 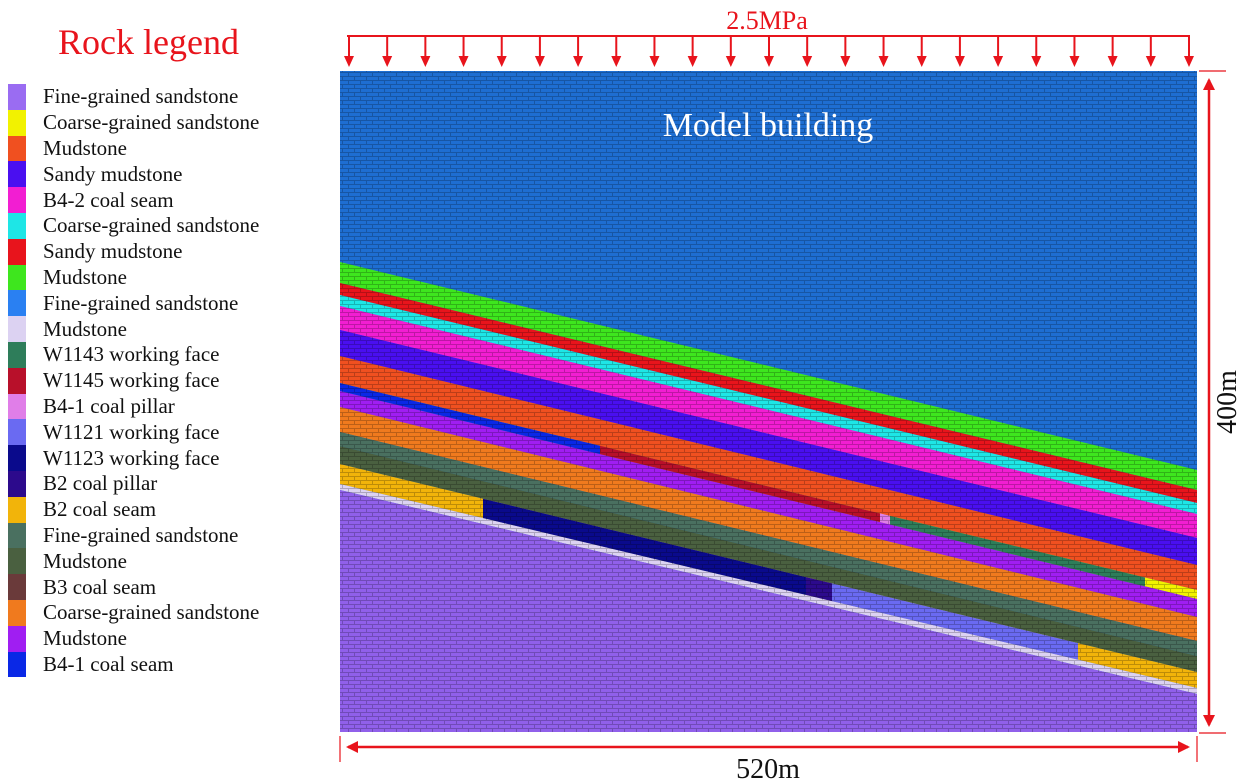 I want to click on legend-label: W1123 working face, so click(x=131, y=457).